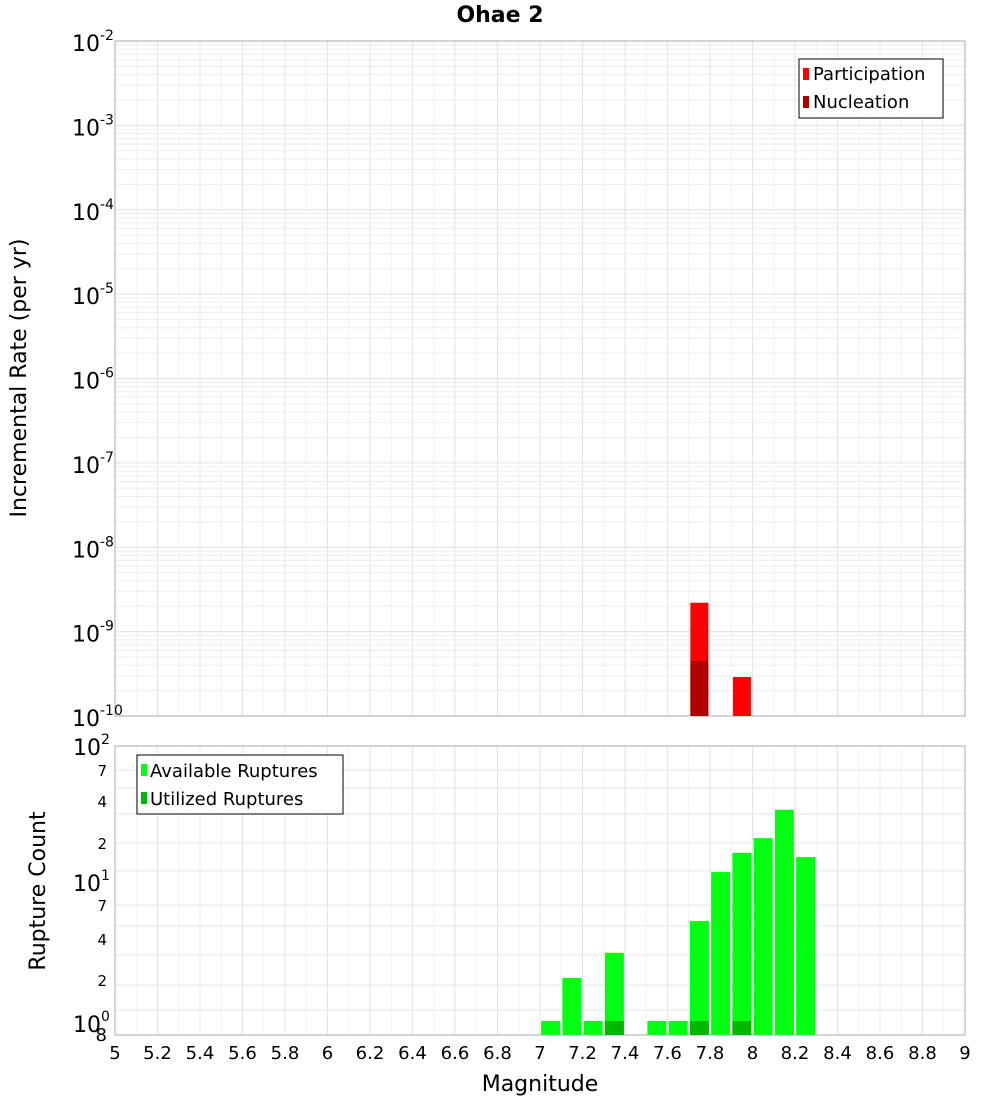  Describe the element at coordinates (93, 464) in the screenshot. I see `y-tick-label: 10⁻⁷` at that location.